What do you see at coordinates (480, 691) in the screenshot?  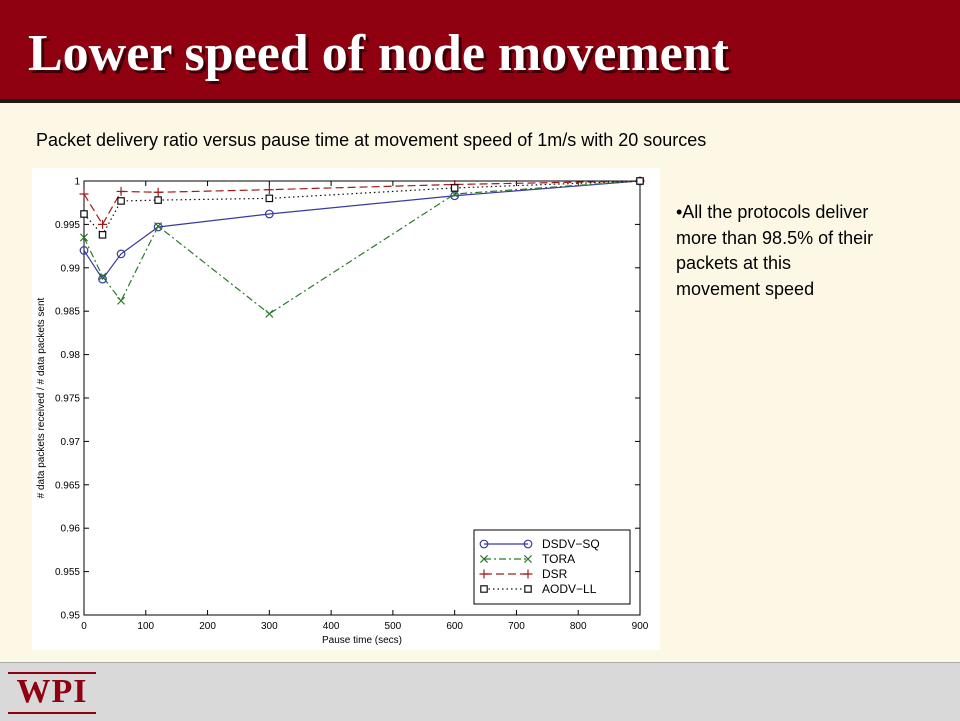 I see `footer-bar` at bounding box center [480, 691].